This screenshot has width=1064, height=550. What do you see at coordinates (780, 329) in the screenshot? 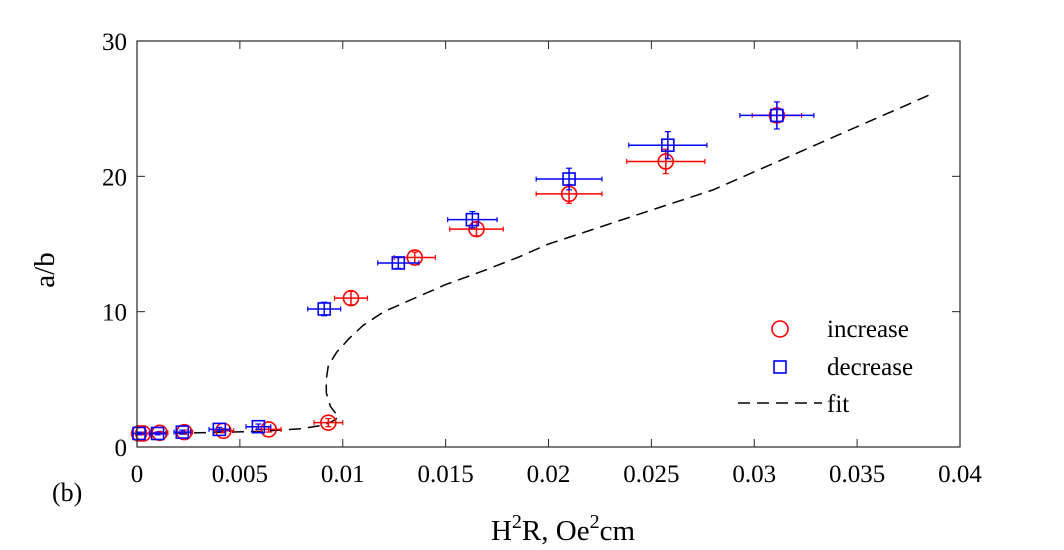
I see `legend-marker-increase` at bounding box center [780, 329].